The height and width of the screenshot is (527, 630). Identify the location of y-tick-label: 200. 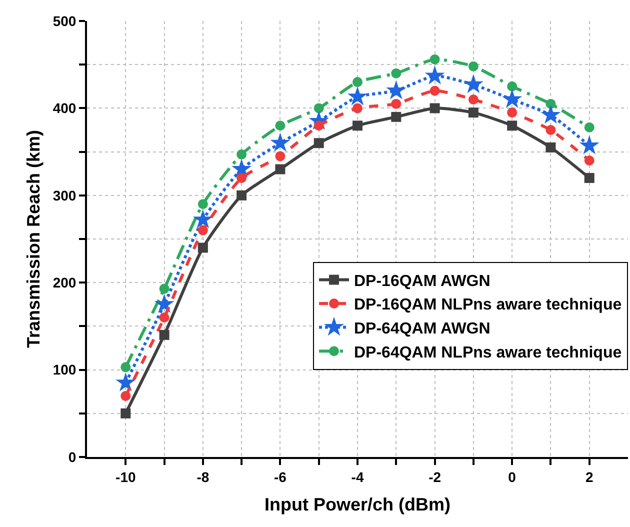
(64, 282).